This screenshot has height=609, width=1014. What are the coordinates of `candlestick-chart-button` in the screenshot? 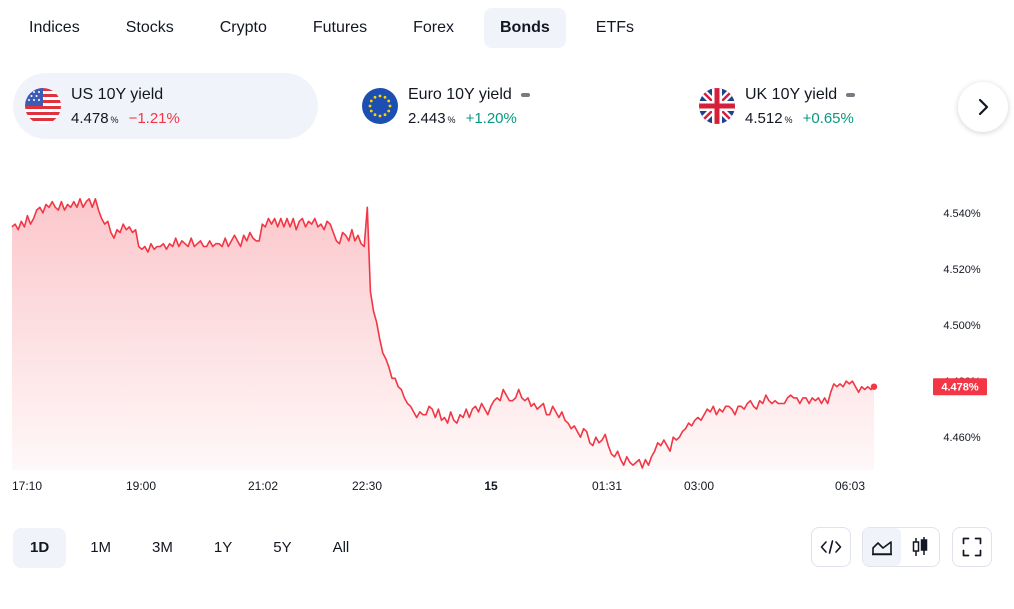 It's located at (920, 547).